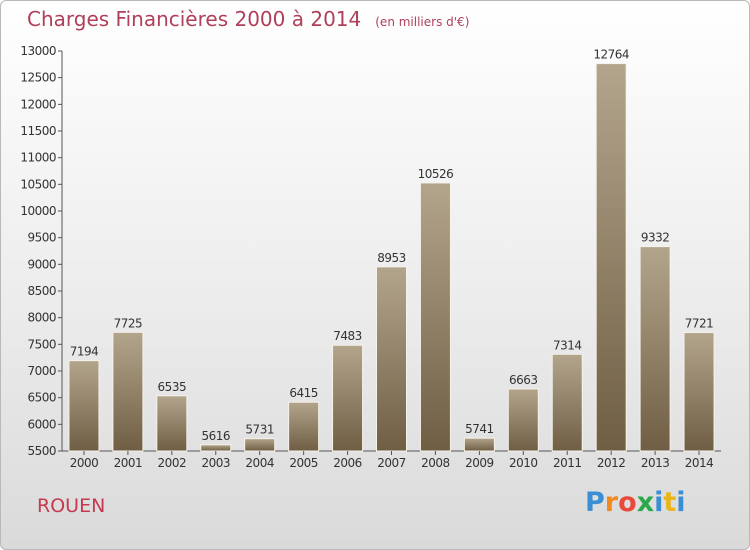 This screenshot has width=750, height=550. What do you see at coordinates (655, 238) in the screenshot?
I see `bar-value-label: 9332` at bounding box center [655, 238].